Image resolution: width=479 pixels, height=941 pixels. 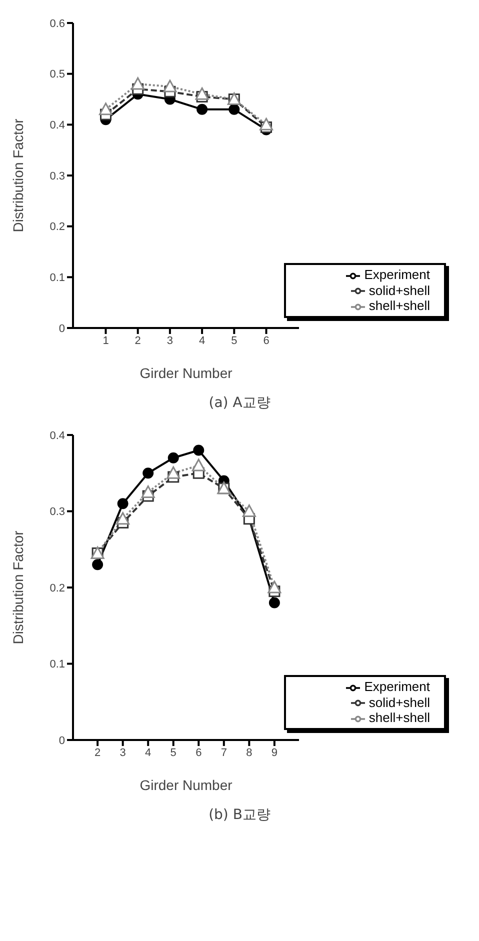 I want to click on text: (b) B교량, so click(x=240, y=815).